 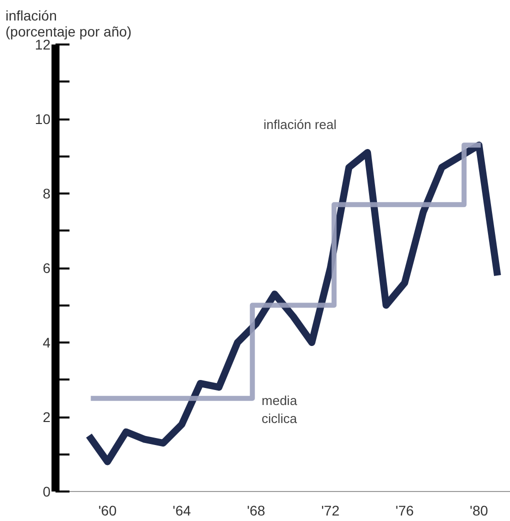 What do you see at coordinates (479, 510) in the screenshot?
I see `x-tick-label: '80` at bounding box center [479, 510].